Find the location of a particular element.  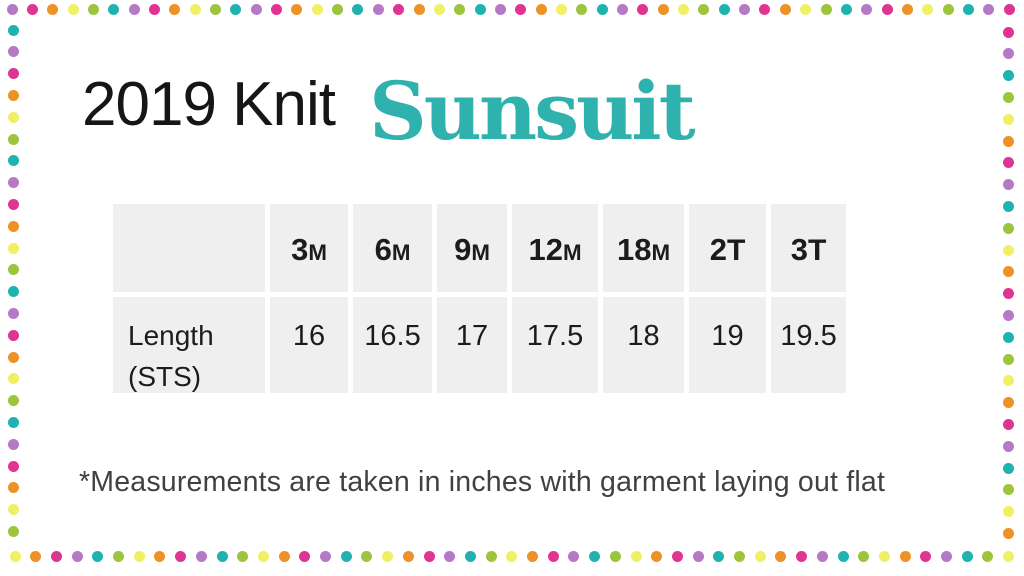

row-label-length-sts: Length (STS) is located at coordinates (189, 345).